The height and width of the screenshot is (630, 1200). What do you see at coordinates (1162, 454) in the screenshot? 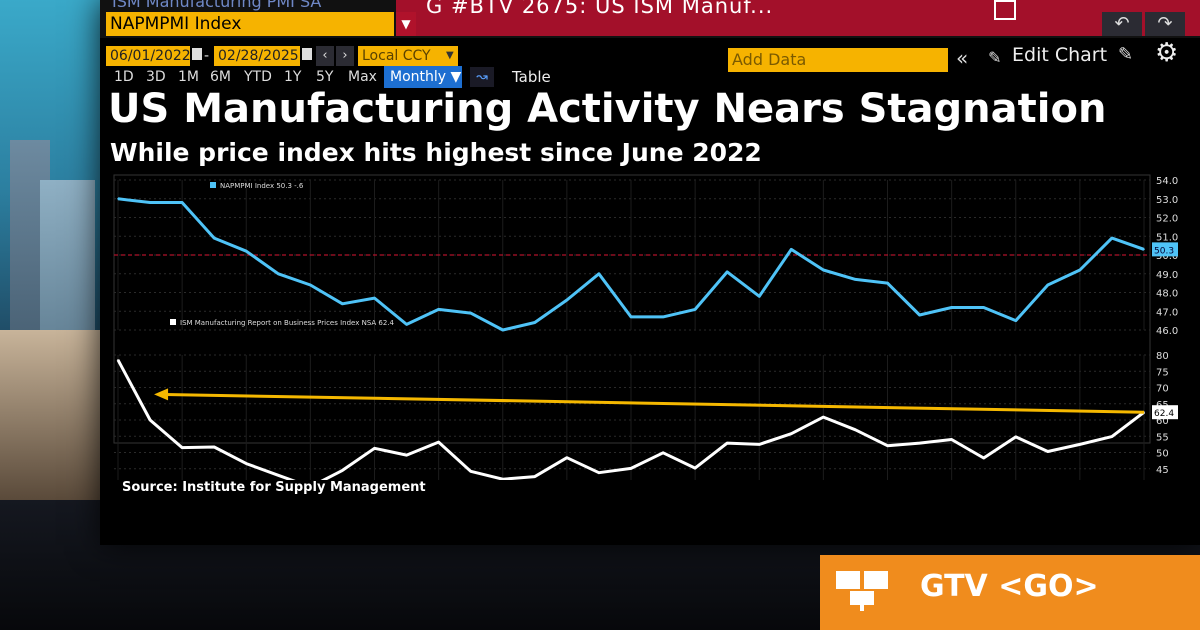
I see `y-tick-label: 50` at bounding box center [1162, 454].